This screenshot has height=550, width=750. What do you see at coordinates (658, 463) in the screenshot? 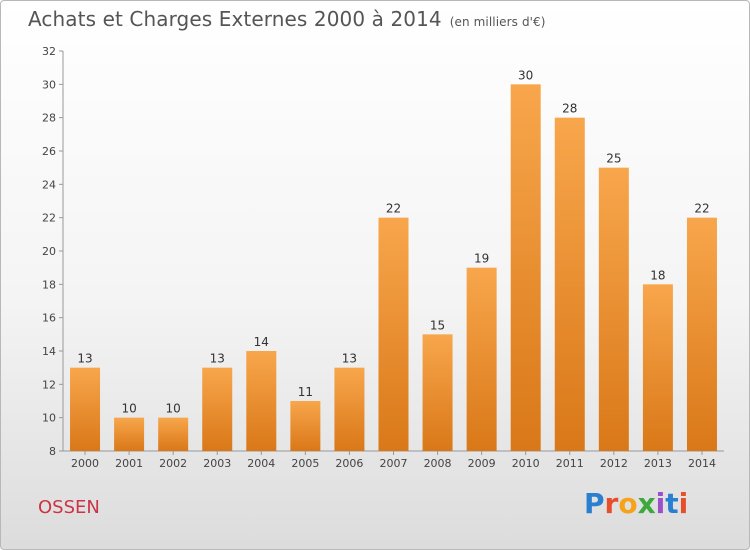
I see `x-tick-label-2013: 2013` at bounding box center [658, 463].